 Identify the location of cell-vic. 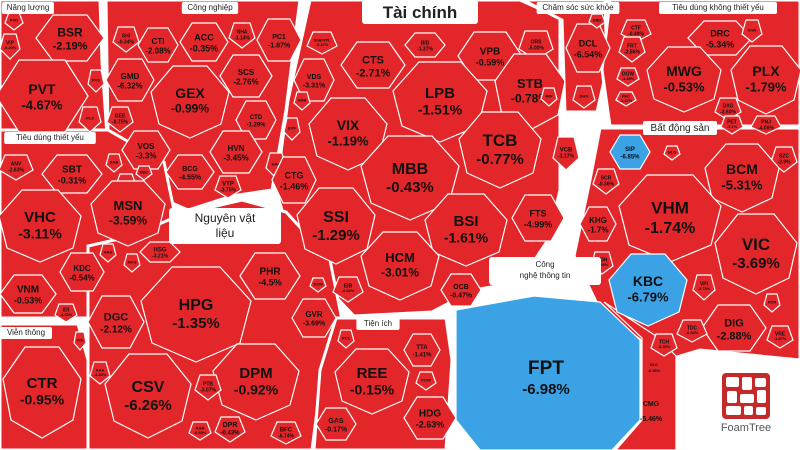
(756, 254).